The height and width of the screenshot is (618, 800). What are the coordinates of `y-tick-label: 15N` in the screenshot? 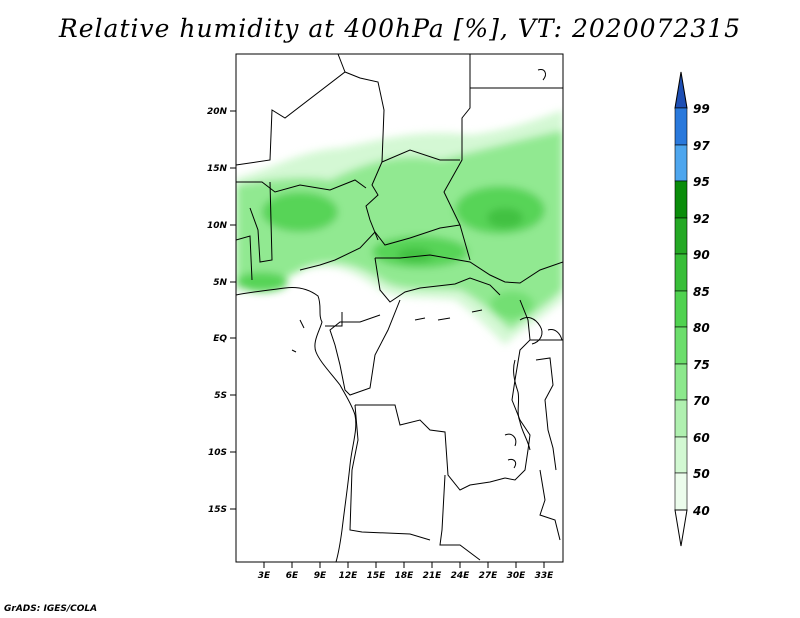 It's located at (217, 169).